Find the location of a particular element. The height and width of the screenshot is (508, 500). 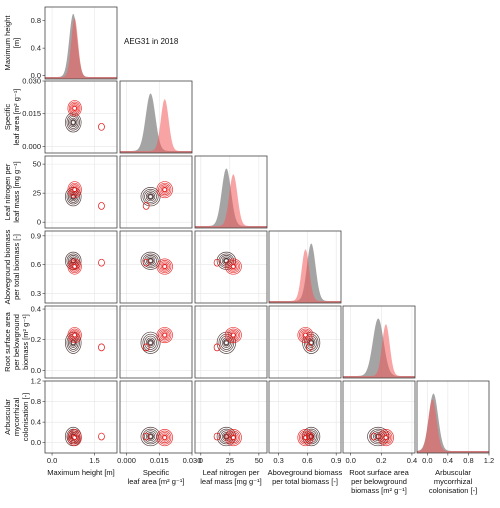

x-axis-label: Aboveground biomass is located at coordinates (305, 472).